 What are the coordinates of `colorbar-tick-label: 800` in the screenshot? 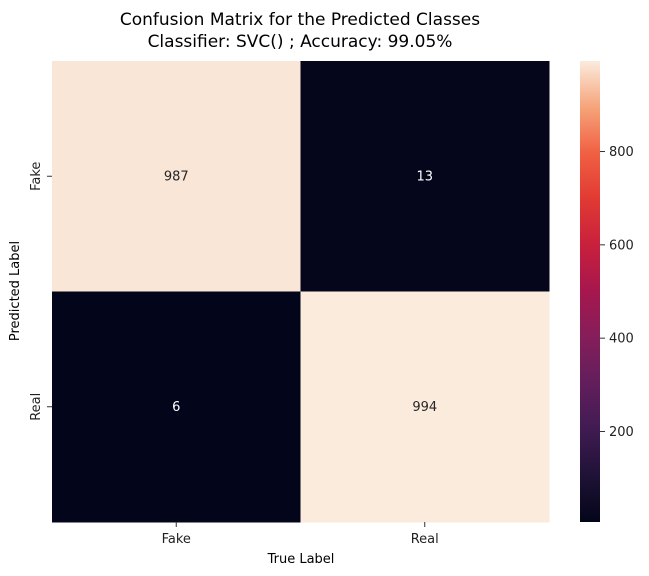 It's located at (621, 152).